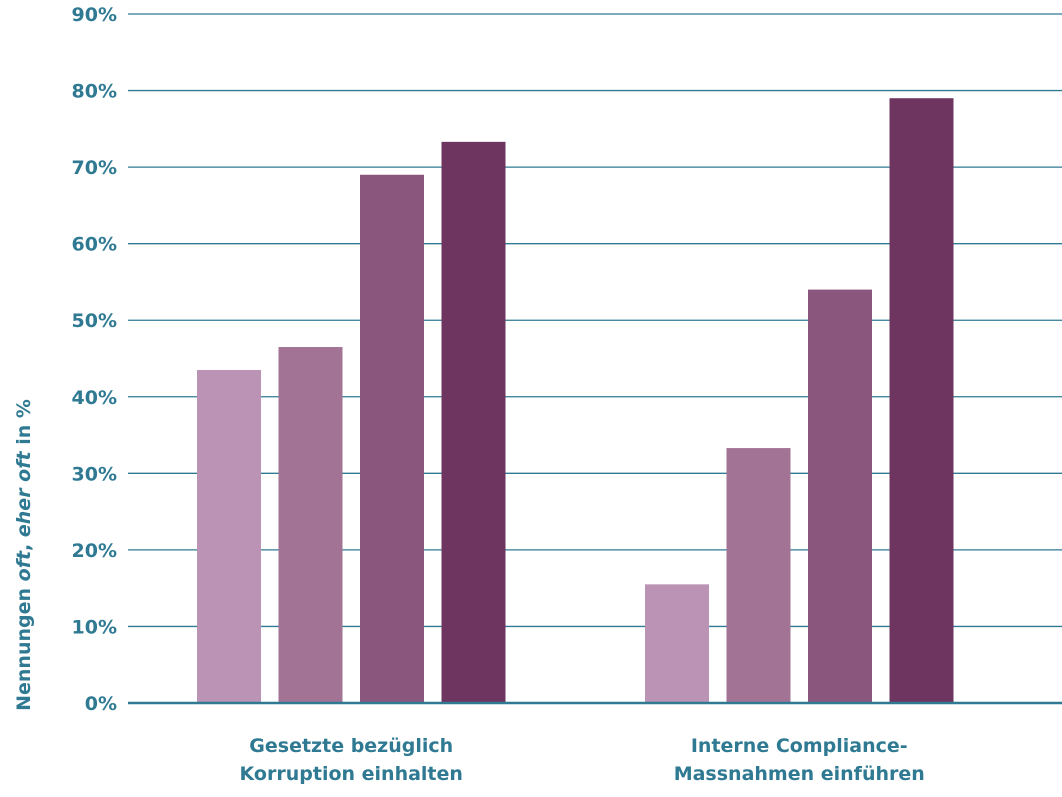 This screenshot has height=797, width=1062. Describe the element at coordinates (24, 565) in the screenshot. I see `y-axis-title-part: oft` at that location.